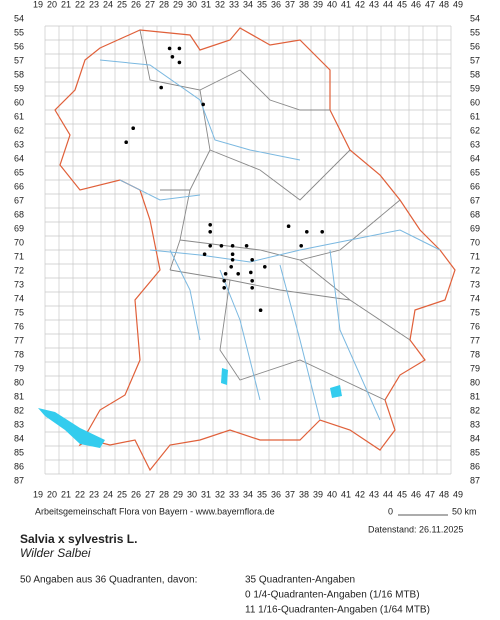  I want to click on x-label-bottom: 33, so click(234, 494).